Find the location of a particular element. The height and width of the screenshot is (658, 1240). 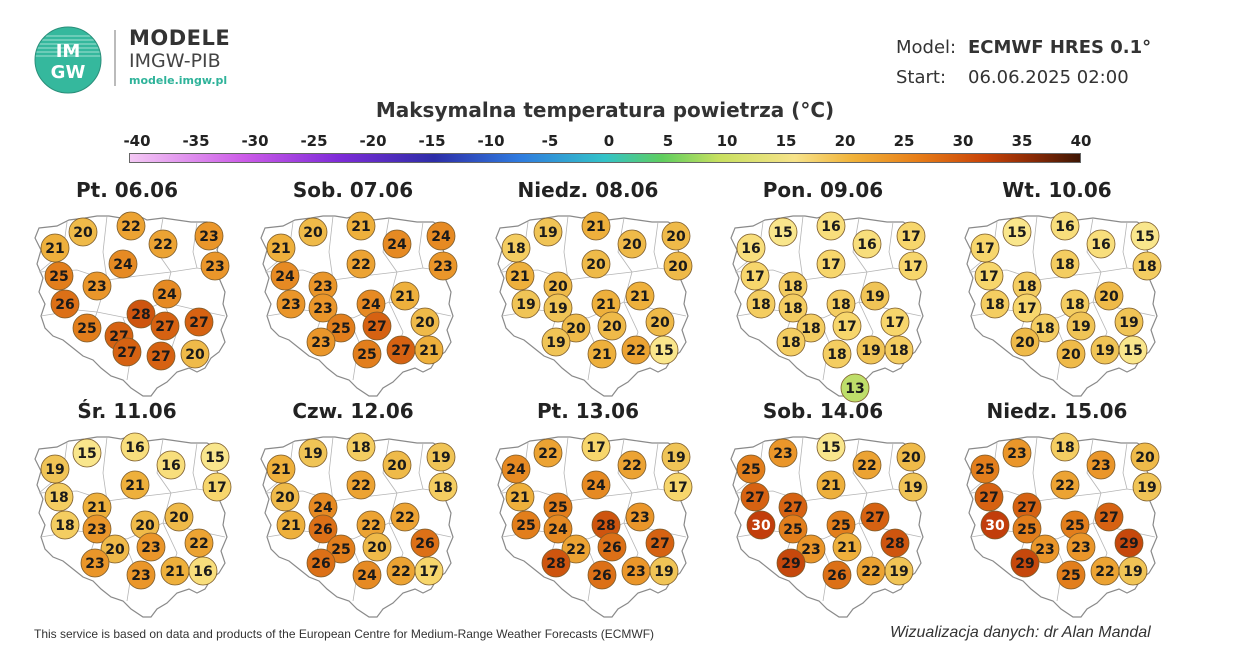

colorbar-ticks: -40 -35 -30 -25 -20 -15 -10 -5 0 5 10 15 20 25 30 35 40 is located at coordinates (607, 142).